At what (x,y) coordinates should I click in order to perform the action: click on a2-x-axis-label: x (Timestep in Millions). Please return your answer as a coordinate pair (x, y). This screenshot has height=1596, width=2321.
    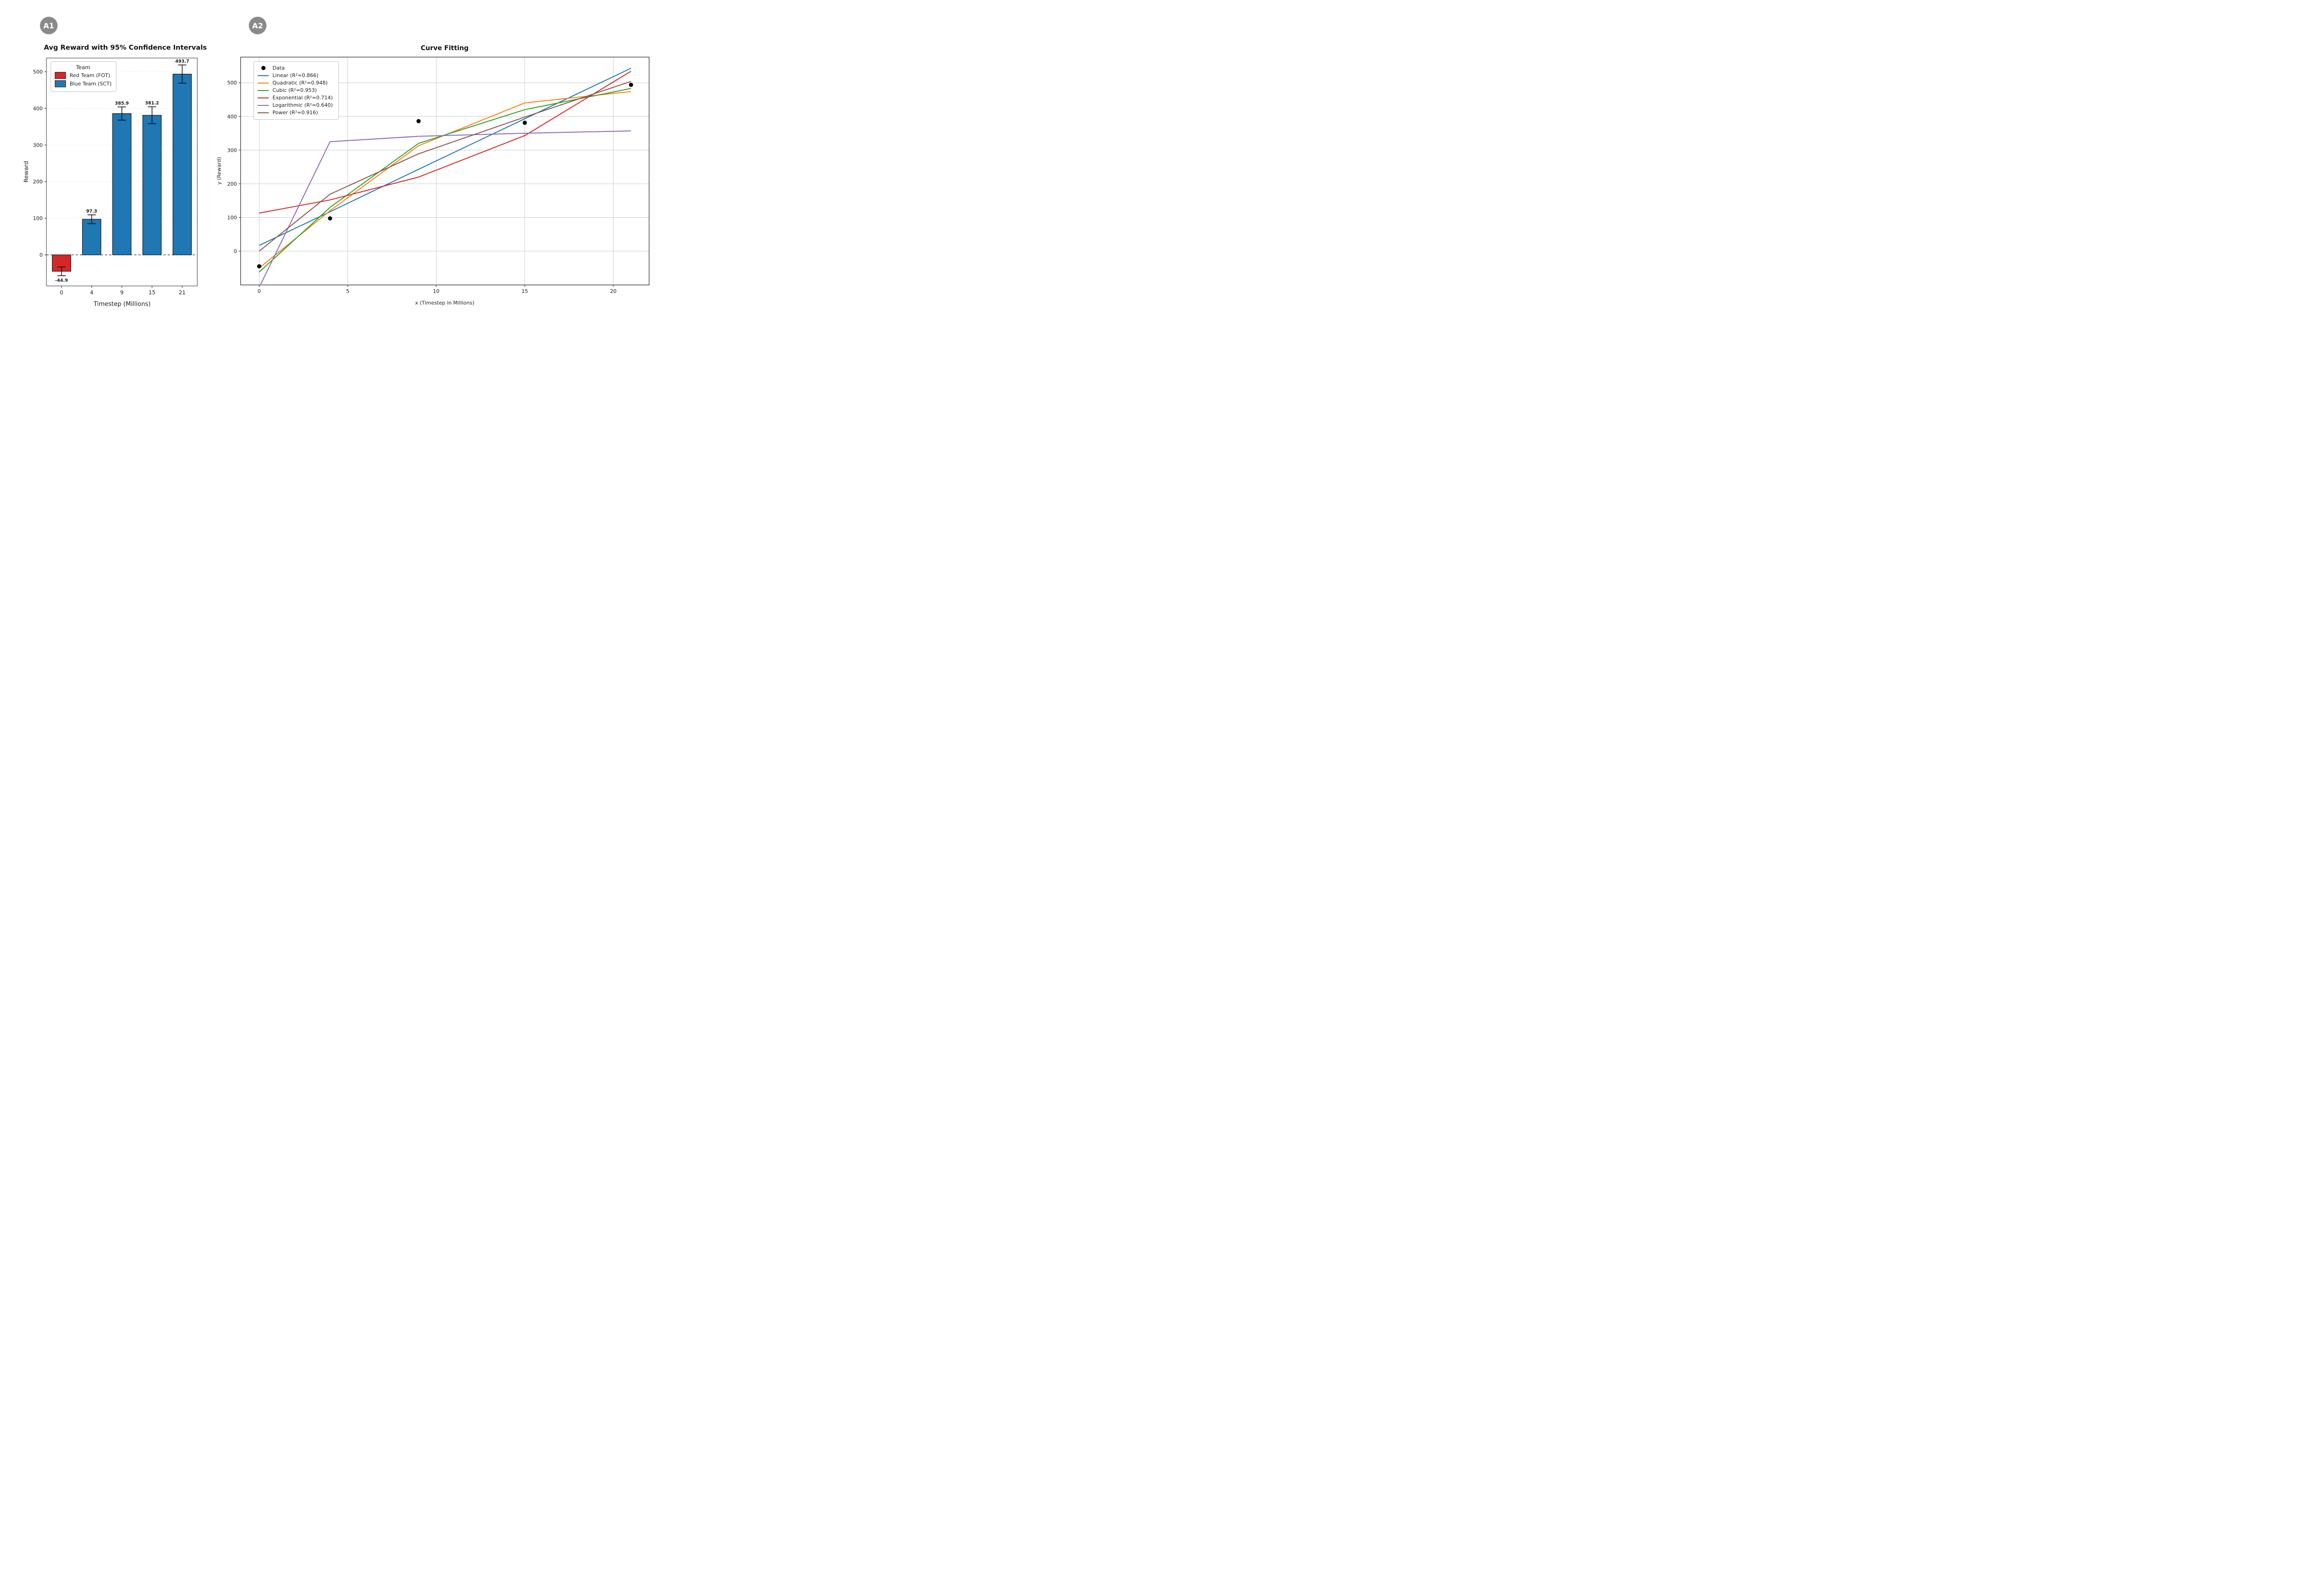
    Looking at the image, I should click on (445, 303).